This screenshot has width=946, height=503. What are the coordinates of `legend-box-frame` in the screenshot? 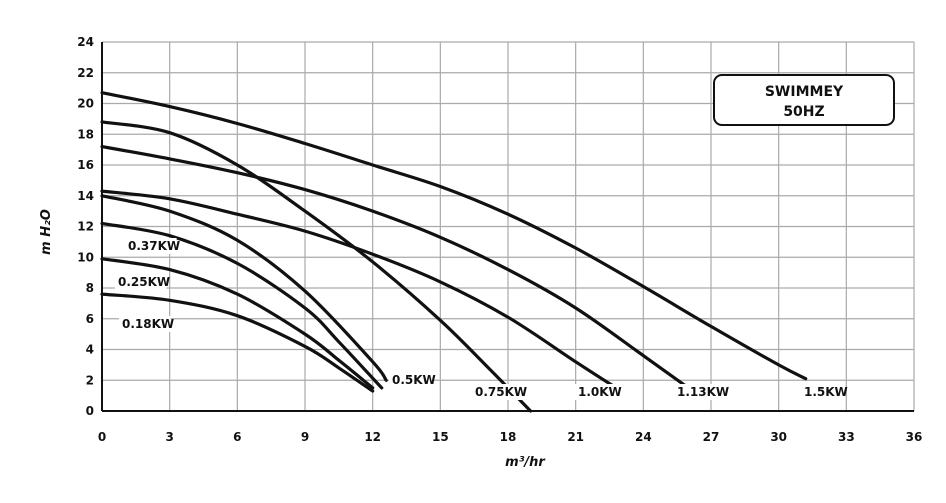 It's located at (804, 100).